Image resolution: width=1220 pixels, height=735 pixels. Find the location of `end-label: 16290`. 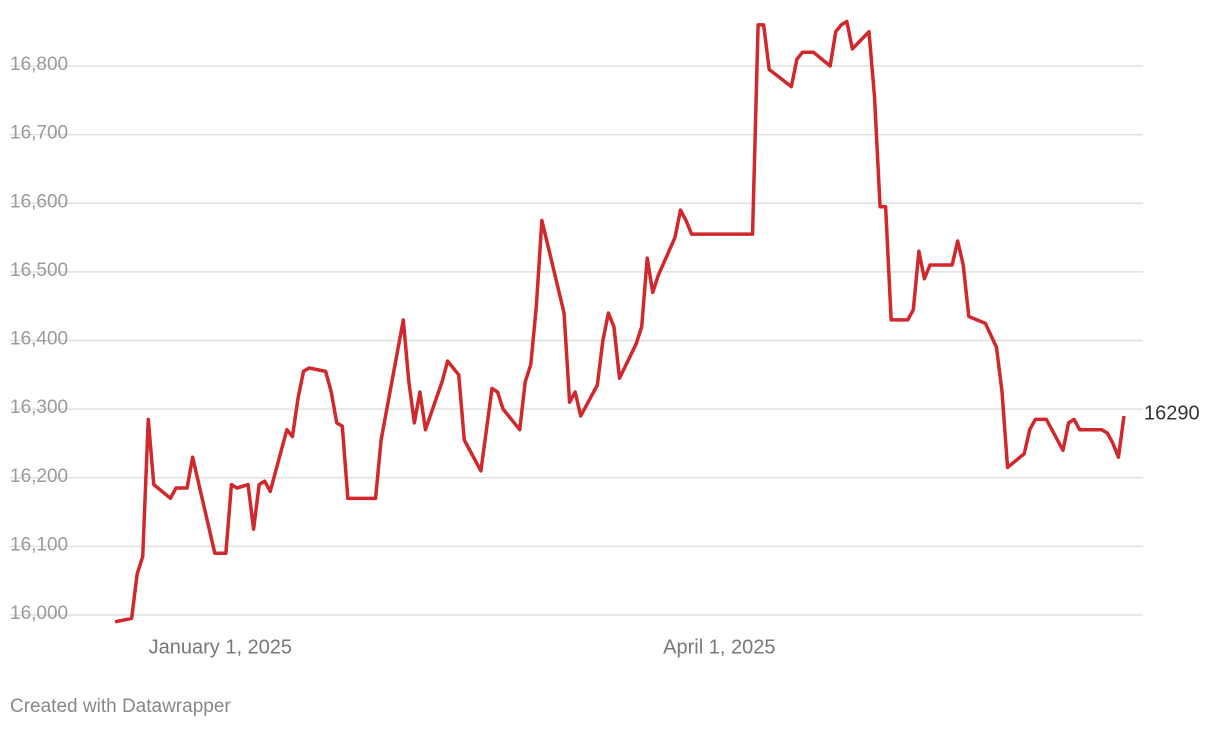

end-label: 16290 is located at coordinates (1172, 413).